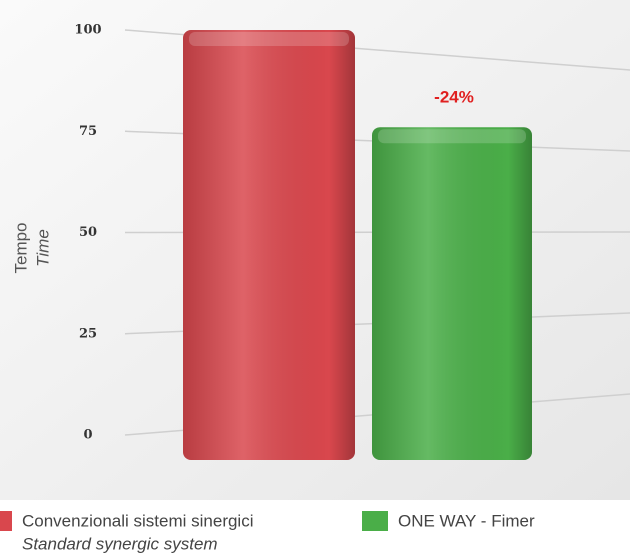 This screenshot has height=555, width=630. I want to click on y-tick-label: 100, so click(87, 30).